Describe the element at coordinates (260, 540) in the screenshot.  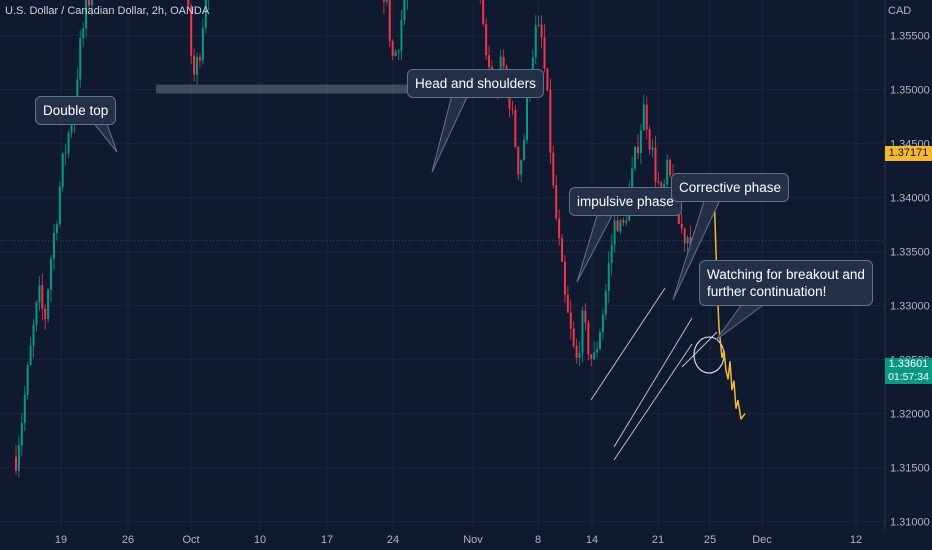
I see `time-tick-label: 10` at that location.